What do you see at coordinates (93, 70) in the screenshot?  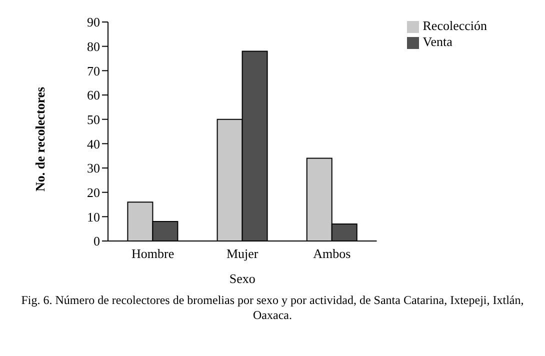 I see `y-tick-label: 70` at bounding box center [93, 70].